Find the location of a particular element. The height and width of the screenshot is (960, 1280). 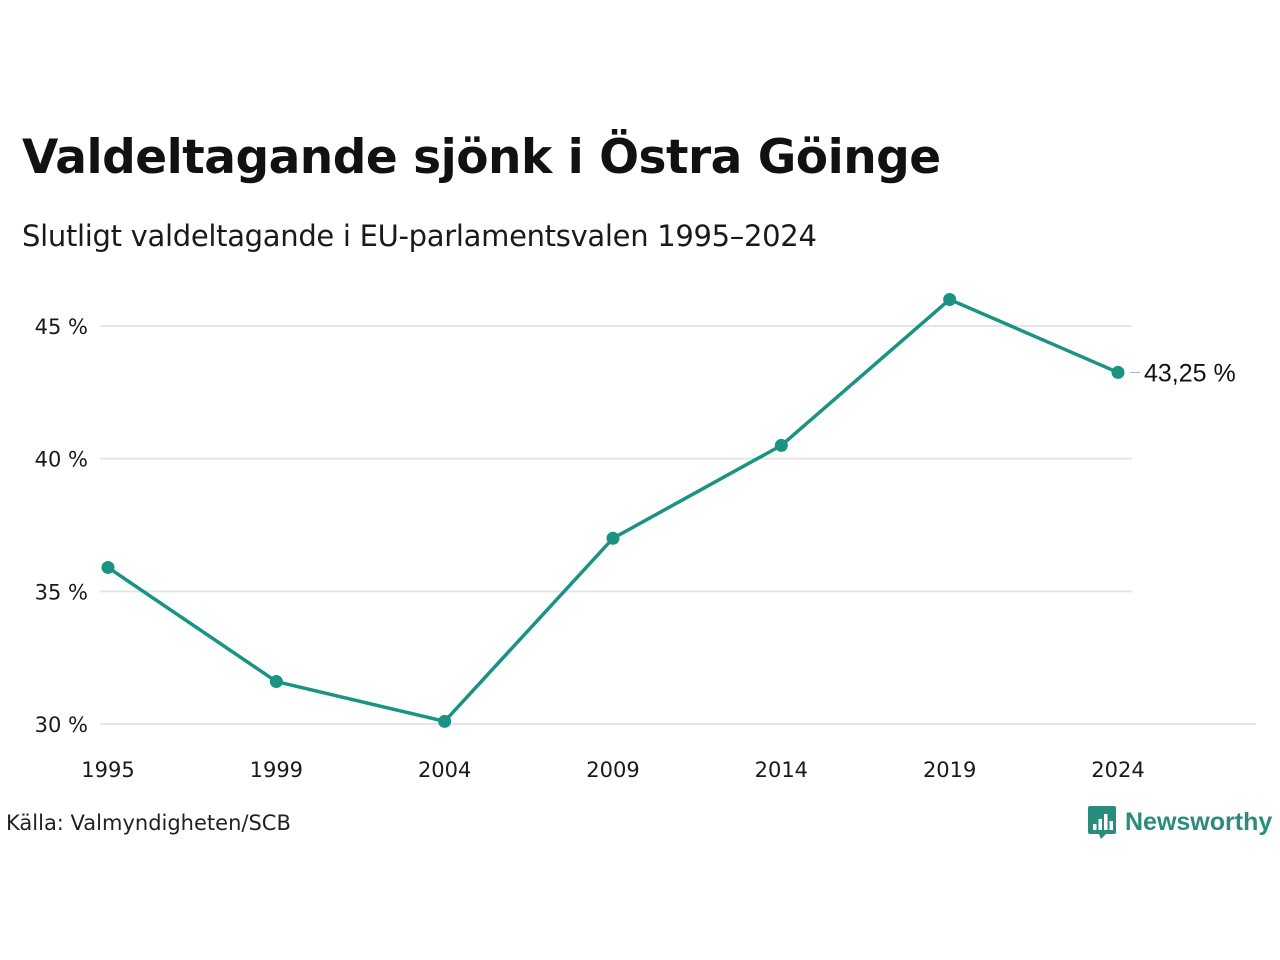

y-tick-label: 45 % is located at coordinates (61, 327).